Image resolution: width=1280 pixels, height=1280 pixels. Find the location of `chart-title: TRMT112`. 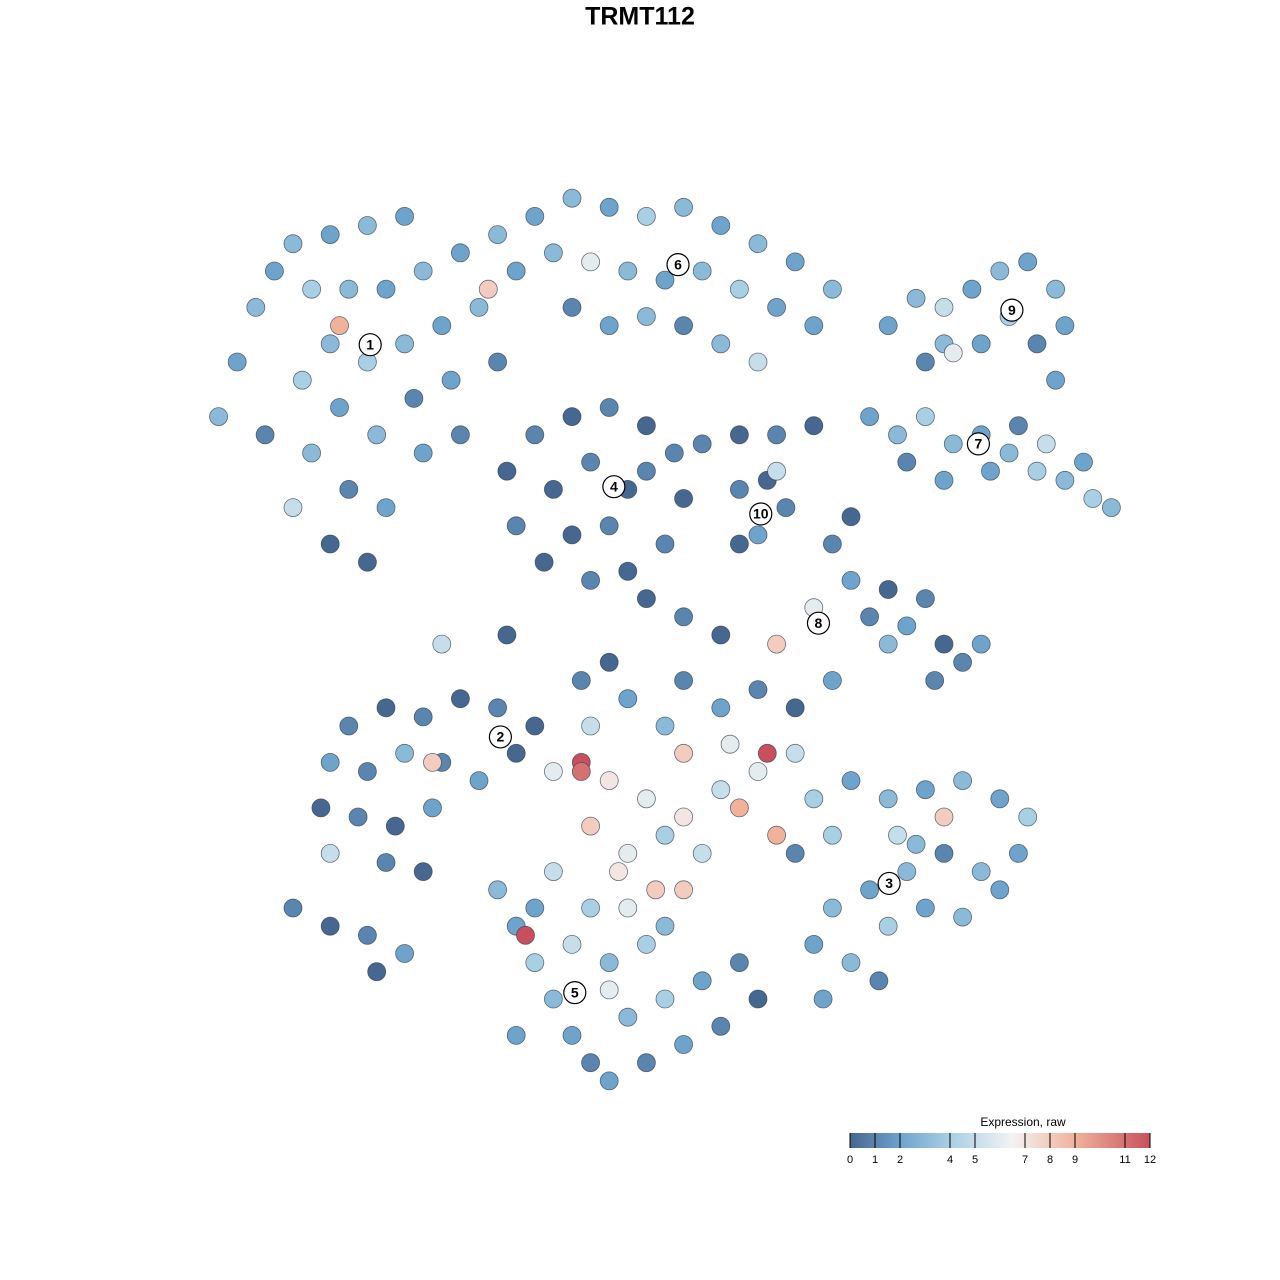

chart-title: TRMT112 is located at coordinates (640, 17).